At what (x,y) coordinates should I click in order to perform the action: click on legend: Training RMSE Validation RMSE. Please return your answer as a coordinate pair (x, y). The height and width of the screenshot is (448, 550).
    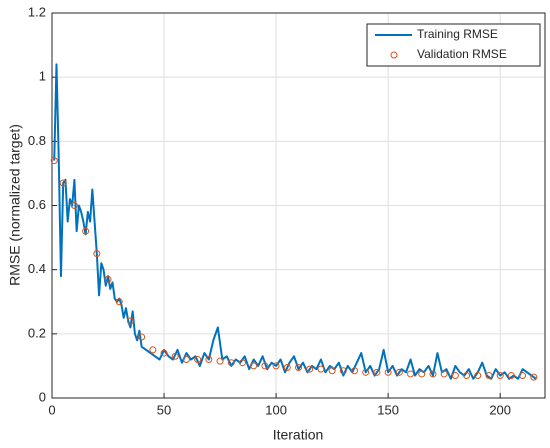
    Looking at the image, I should click on (453, 45).